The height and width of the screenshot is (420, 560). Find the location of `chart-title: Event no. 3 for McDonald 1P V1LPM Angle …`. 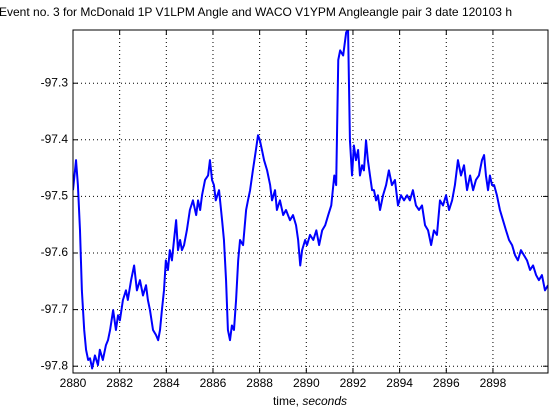

chart-title: Event no. 3 for McDonald 1P V1LPM Angle … is located at coordinates (256, 12).